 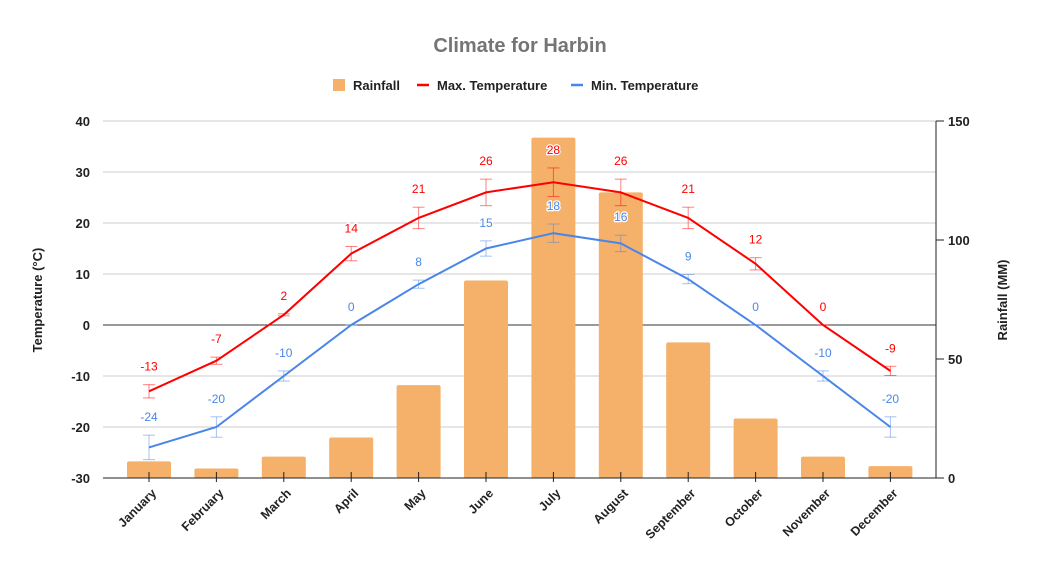 I want to click on legend: Rainfall Max. Temperature Min. Temperature, so click(x=515, y=85).